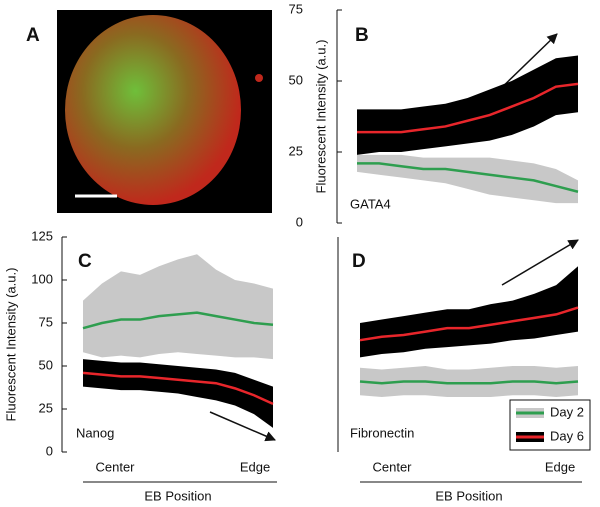 The image size is (600, 507). Describe the element at coordinates (567, 411) in the screenshot. I see `legend-label: Day 2` at that location.